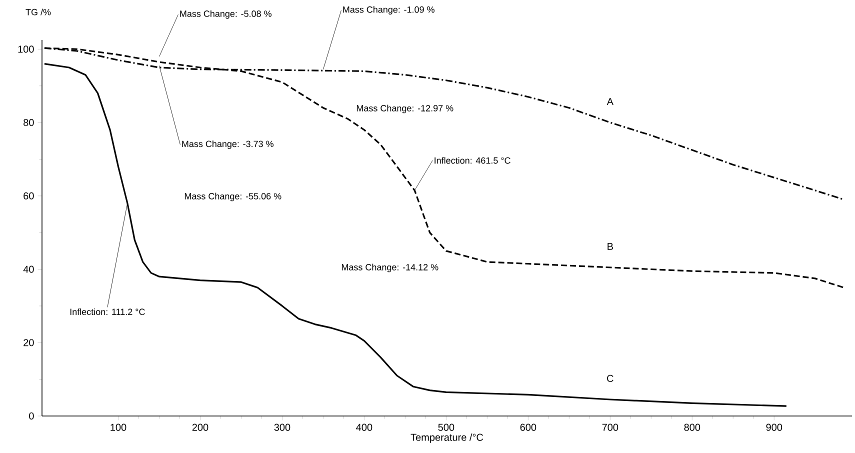  What do you see at coordinates (28, 269) in the screenshot?
I see `y-tick-label: 40` at bounding box center [28, 269].